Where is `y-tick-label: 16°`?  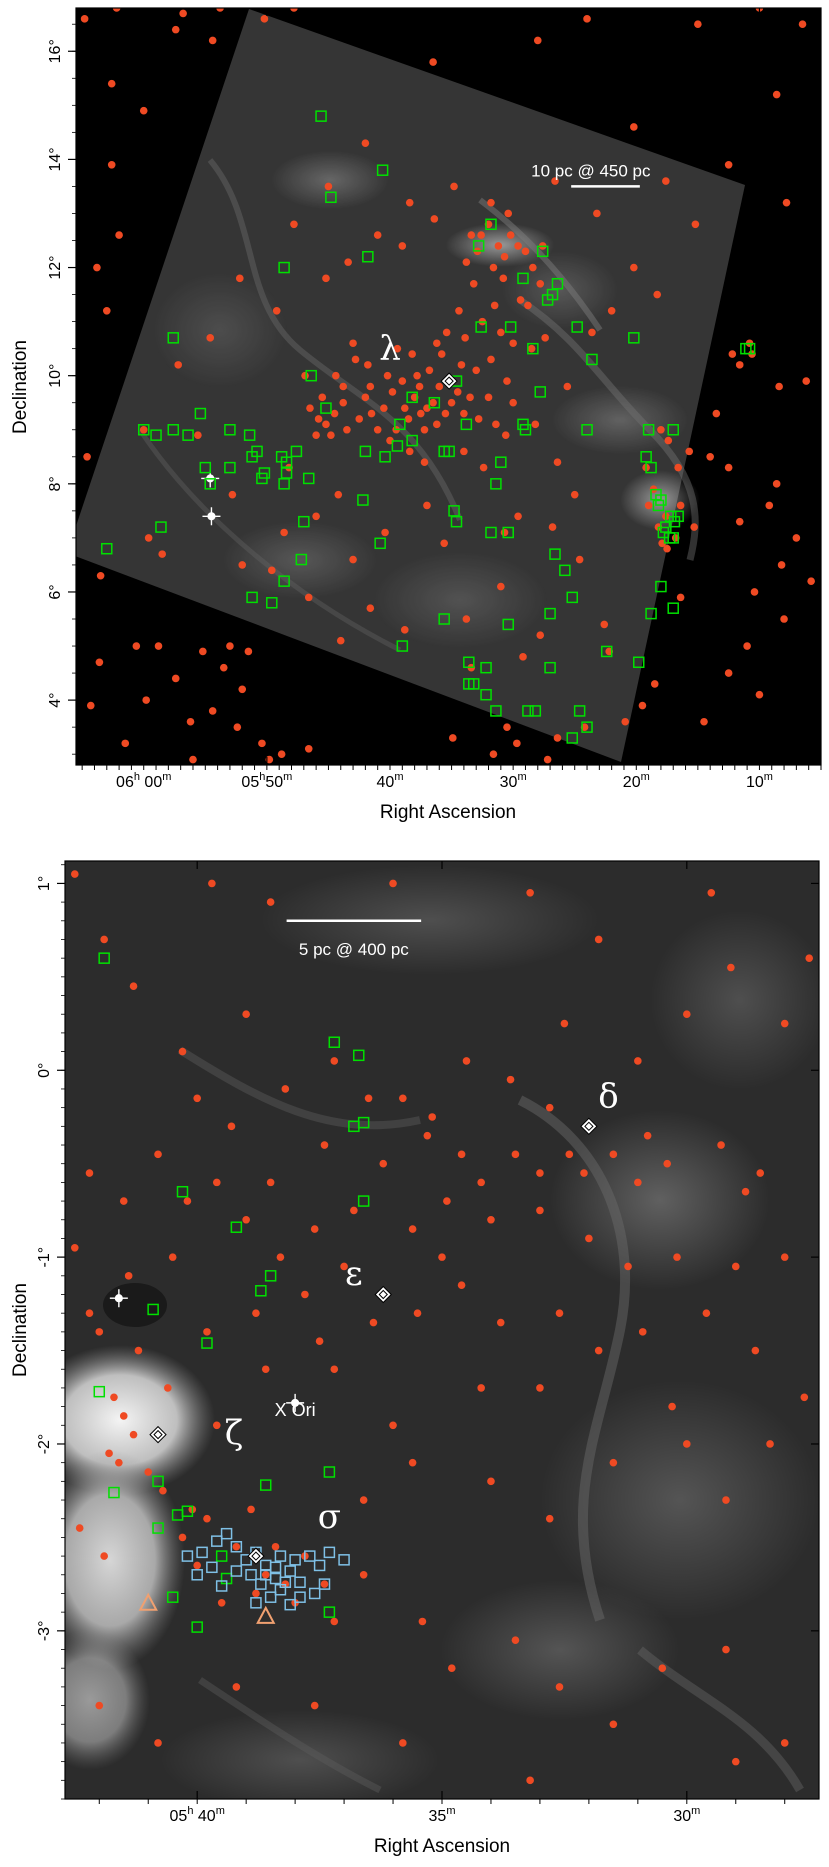
y-tick-label: 16° is located at coordinates (55, 51).